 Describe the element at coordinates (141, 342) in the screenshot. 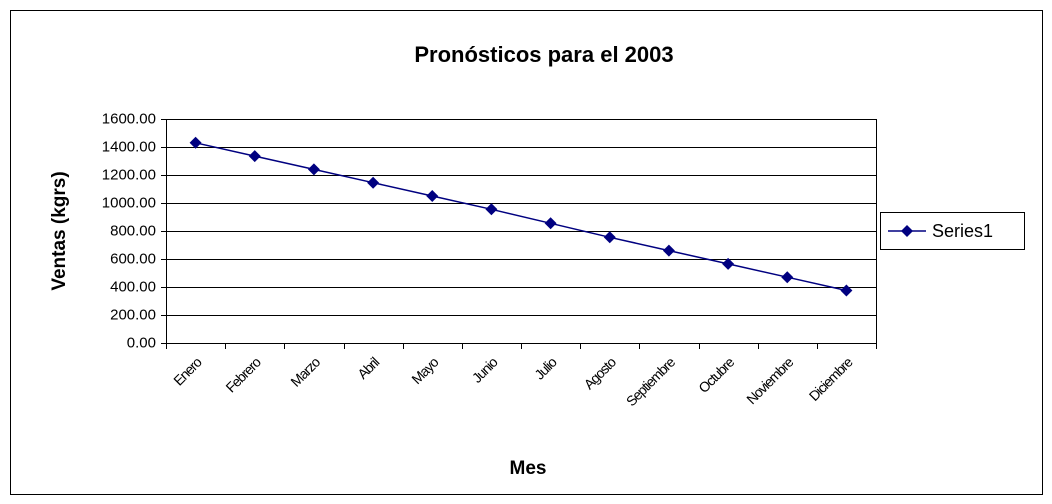

I see `y-tick-label: 0.00` at that location.